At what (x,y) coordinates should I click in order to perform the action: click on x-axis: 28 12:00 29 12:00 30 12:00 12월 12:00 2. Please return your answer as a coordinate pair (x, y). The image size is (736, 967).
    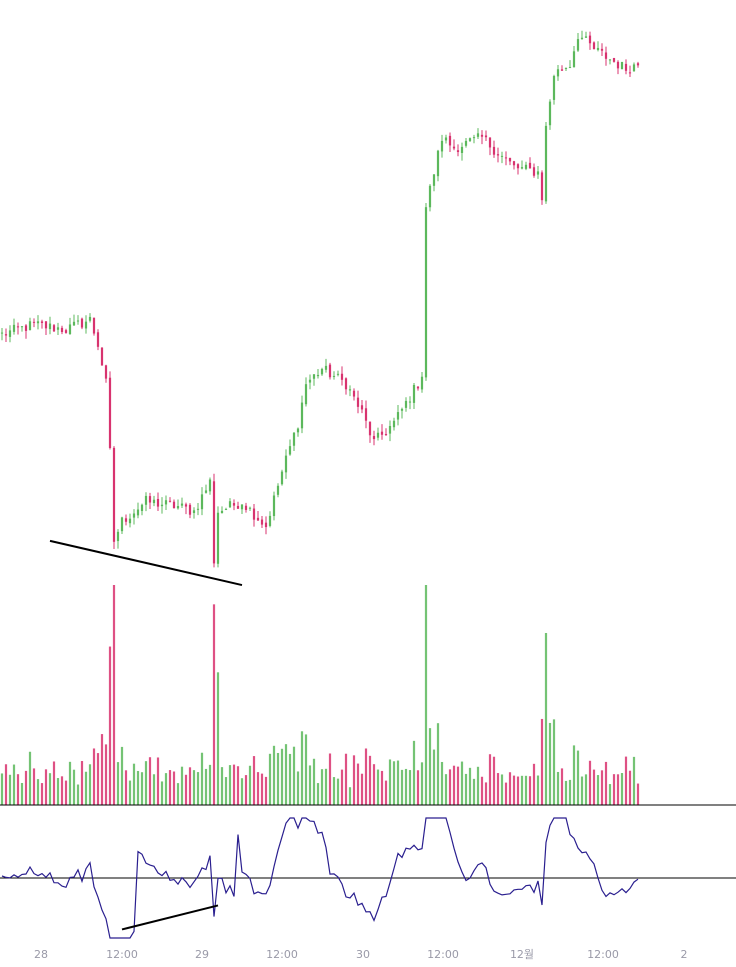
    Looking at the image, I should click on (361, 954).